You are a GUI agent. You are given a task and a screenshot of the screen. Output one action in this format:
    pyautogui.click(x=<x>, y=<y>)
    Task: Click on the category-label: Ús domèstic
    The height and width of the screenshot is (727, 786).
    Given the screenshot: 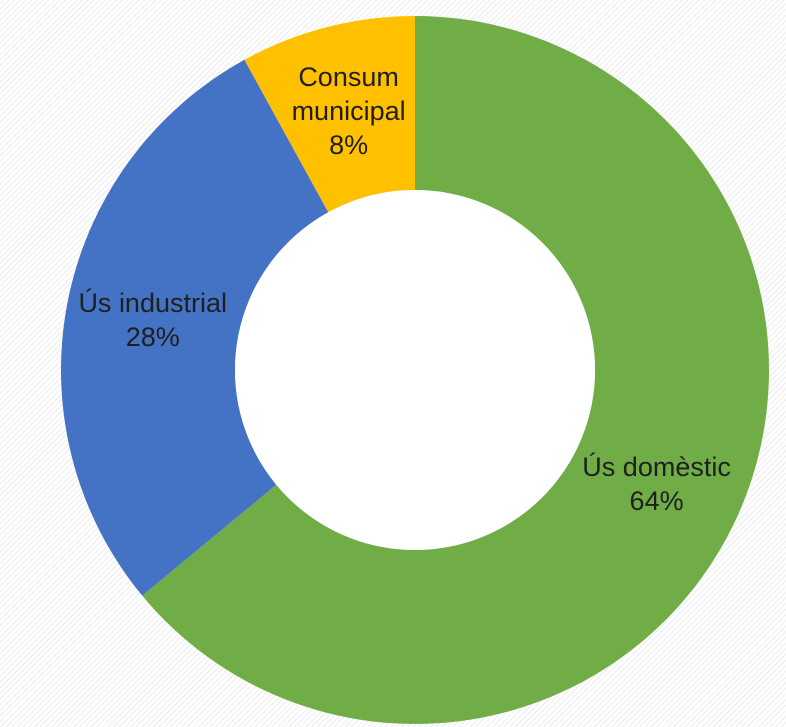 What is the action you would take?
    pyautogui.click(x=656, y=466)
    